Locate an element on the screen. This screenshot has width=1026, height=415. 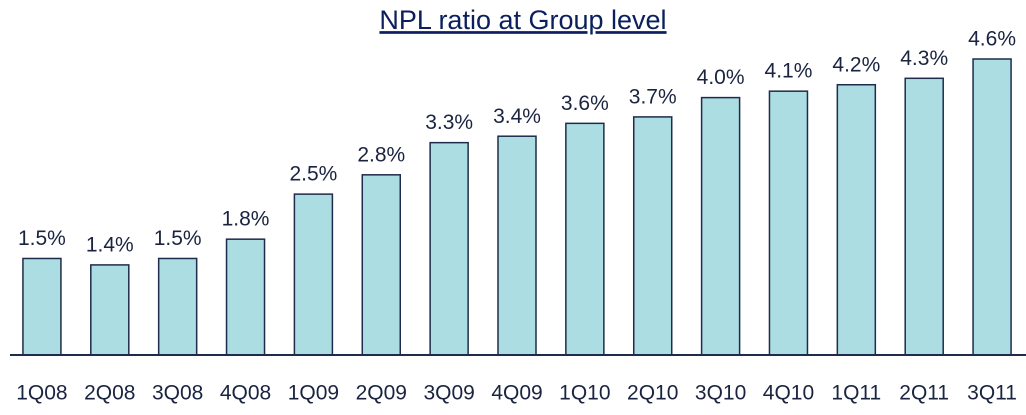
value-label: 3.4% is located at coordinates (517, 116).